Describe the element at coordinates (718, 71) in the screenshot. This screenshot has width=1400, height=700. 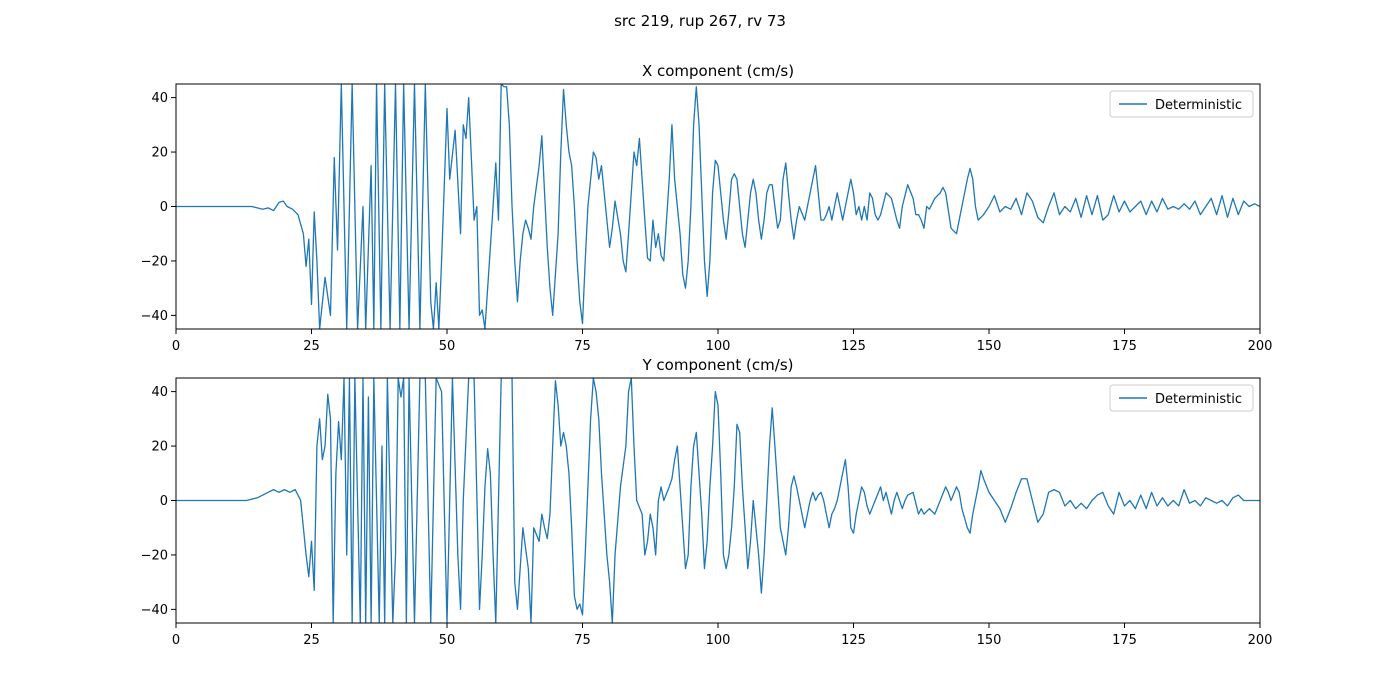
I see `panel-0-title: X component (cm/s)` at that location.